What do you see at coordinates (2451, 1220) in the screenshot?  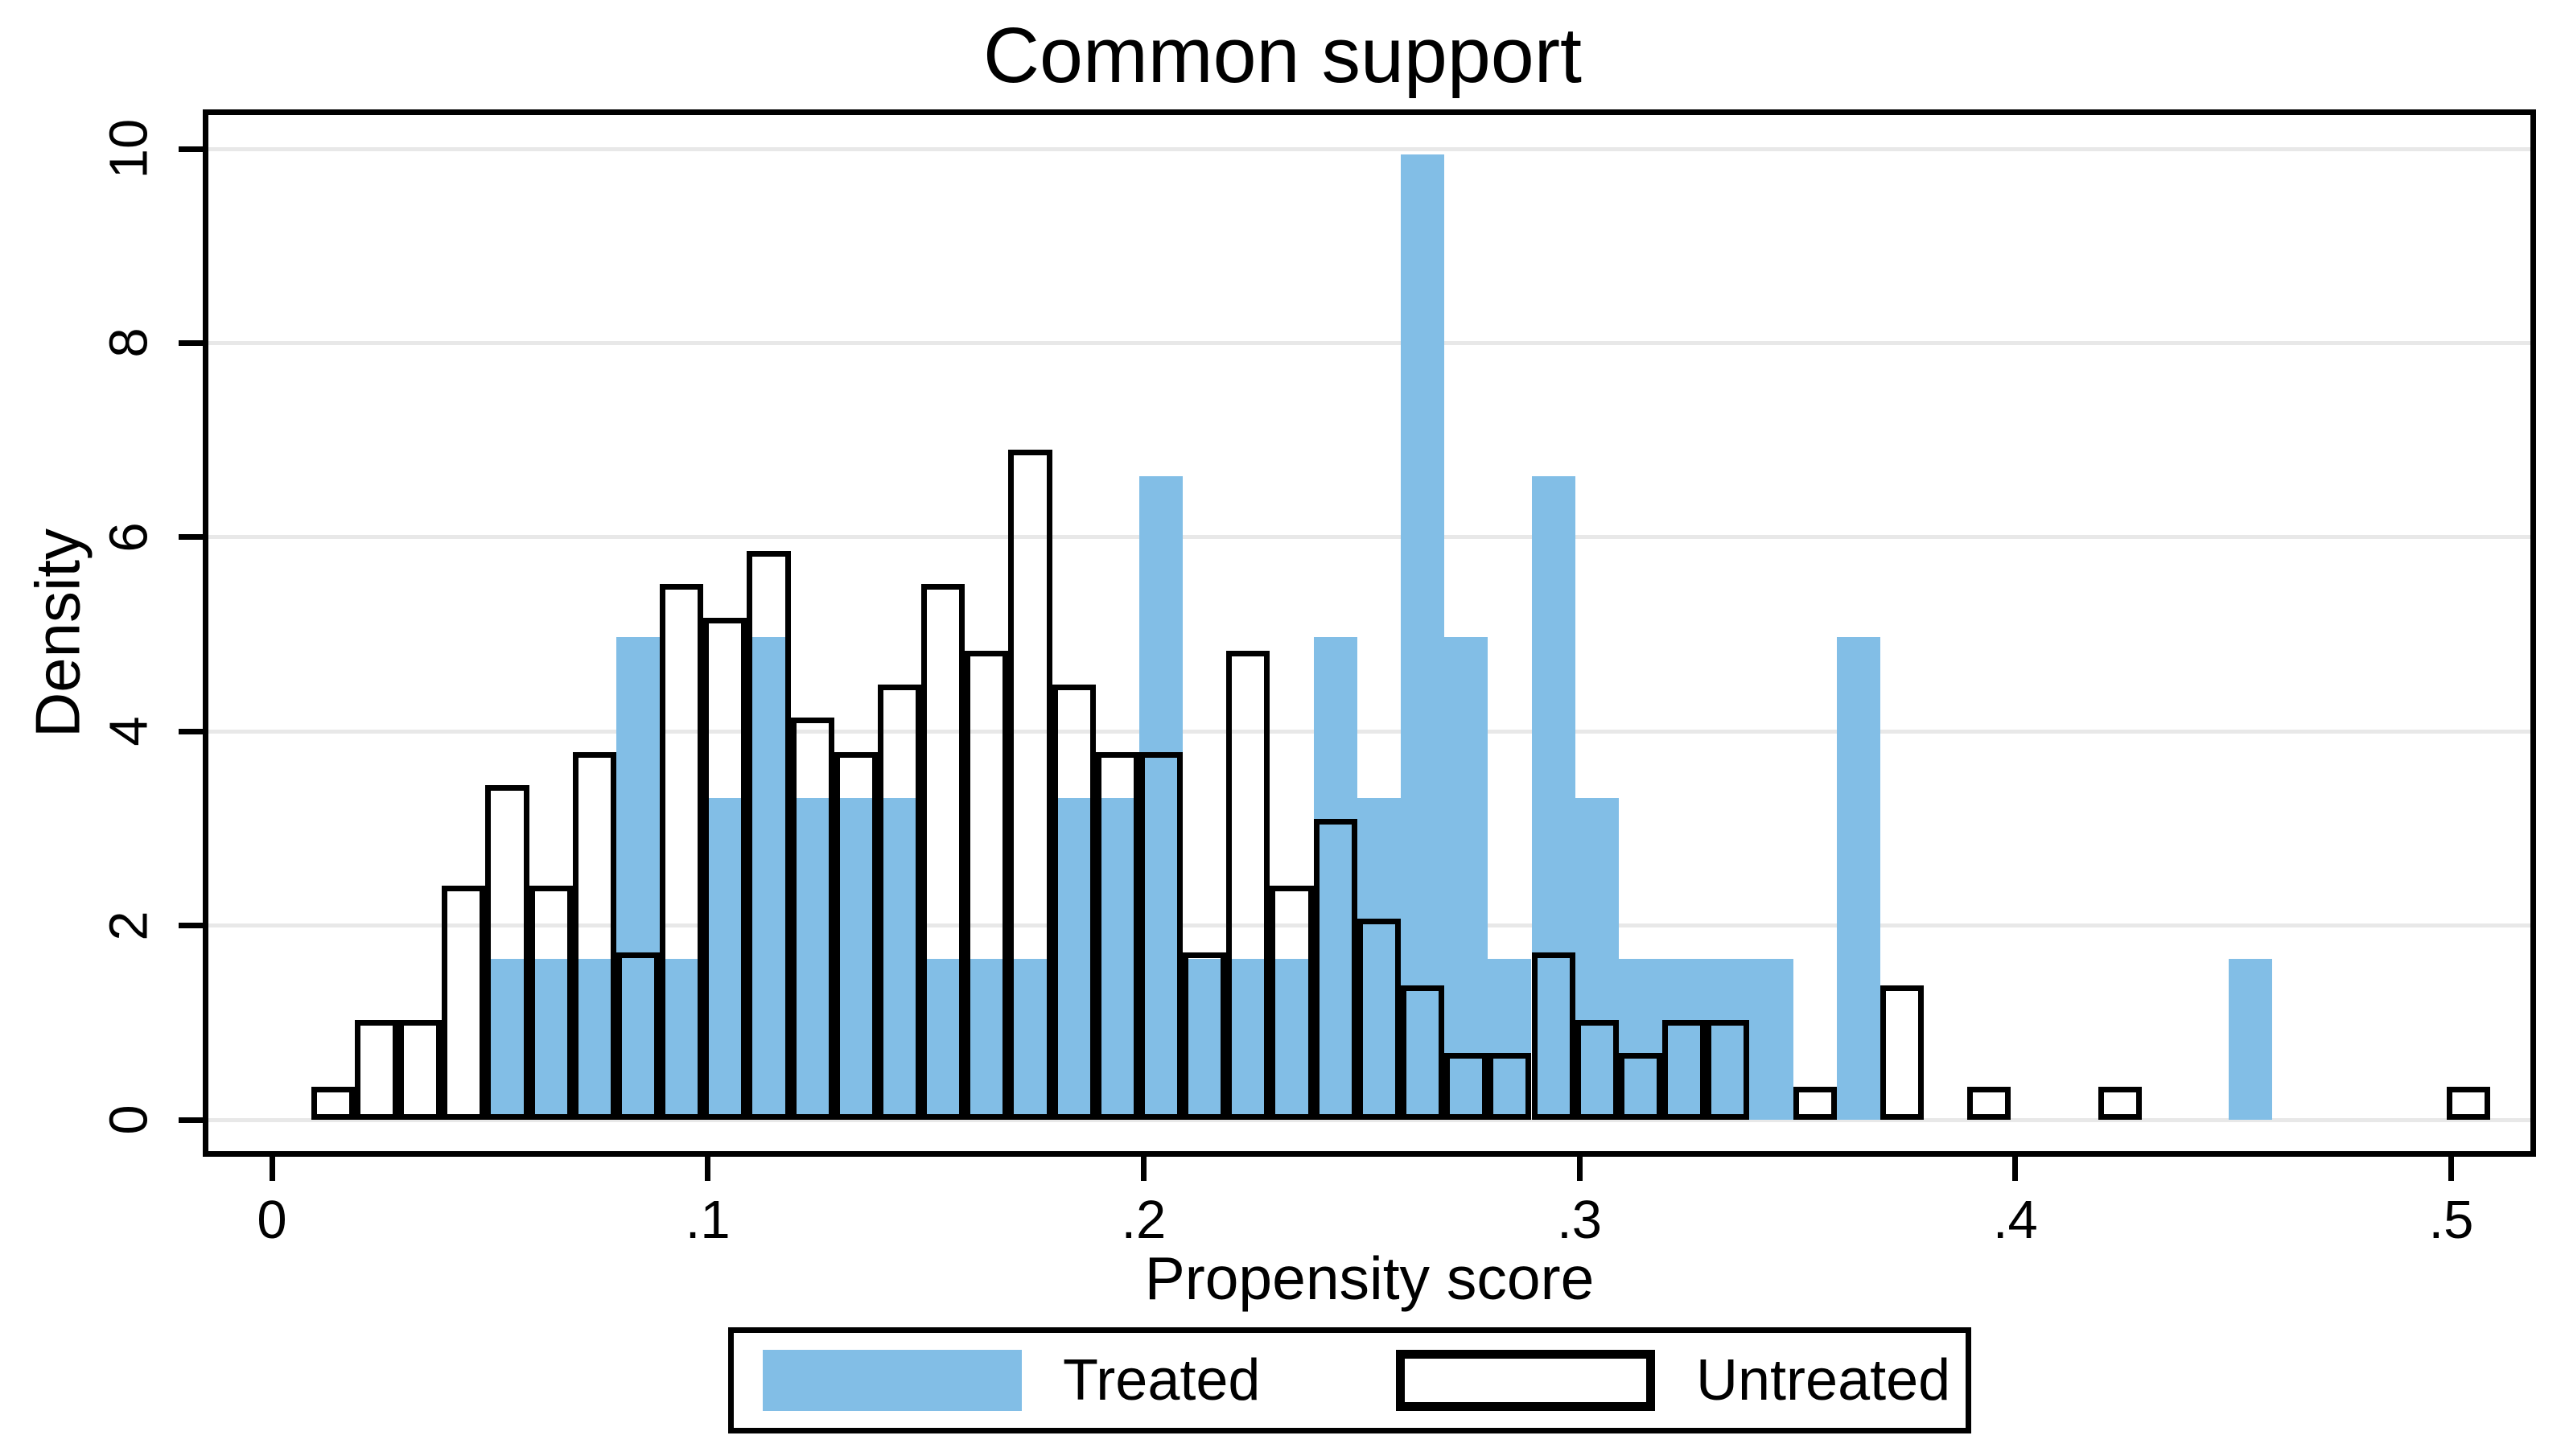 I see `x-tick-label: .5` at bounding box center [2451, 1220].